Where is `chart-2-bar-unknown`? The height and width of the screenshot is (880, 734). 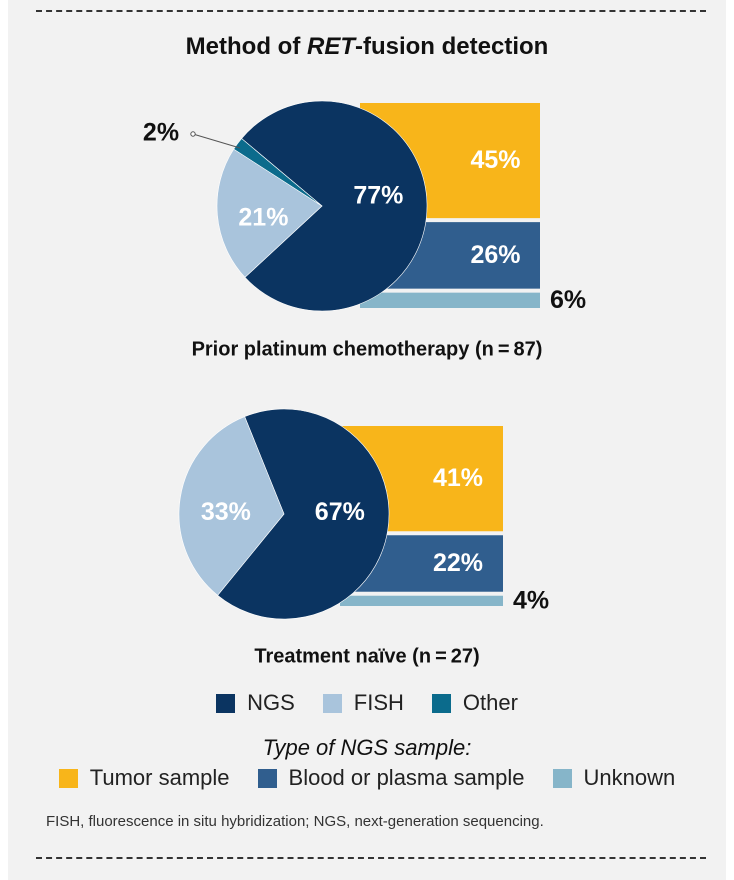 chart-2-bar-unknown is located at coordinates (421, 600).